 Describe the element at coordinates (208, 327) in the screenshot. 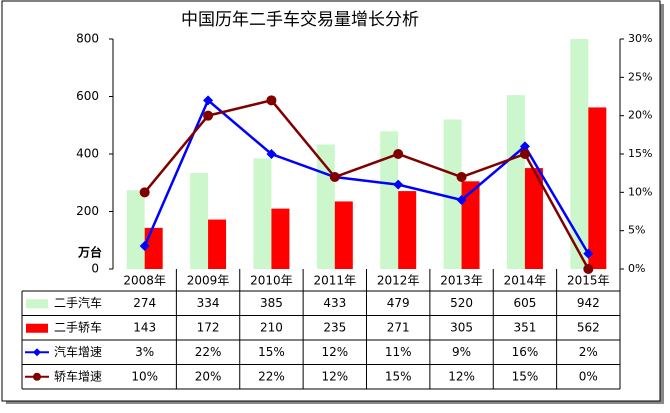

I see `table-value: 172` at that location.